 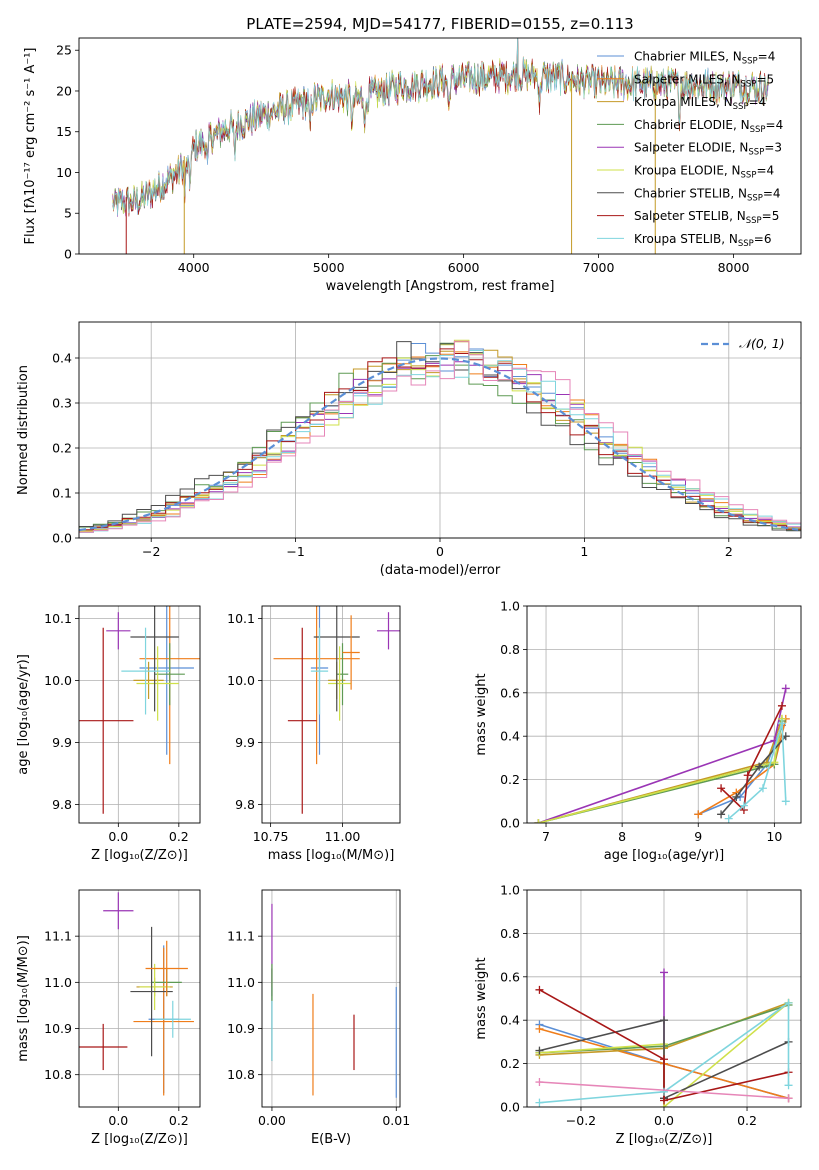 What do you see at coordinates (62, 742) in the screenshot?
I see `y-tick-label: 9.9` at bounding box center [62, 742].